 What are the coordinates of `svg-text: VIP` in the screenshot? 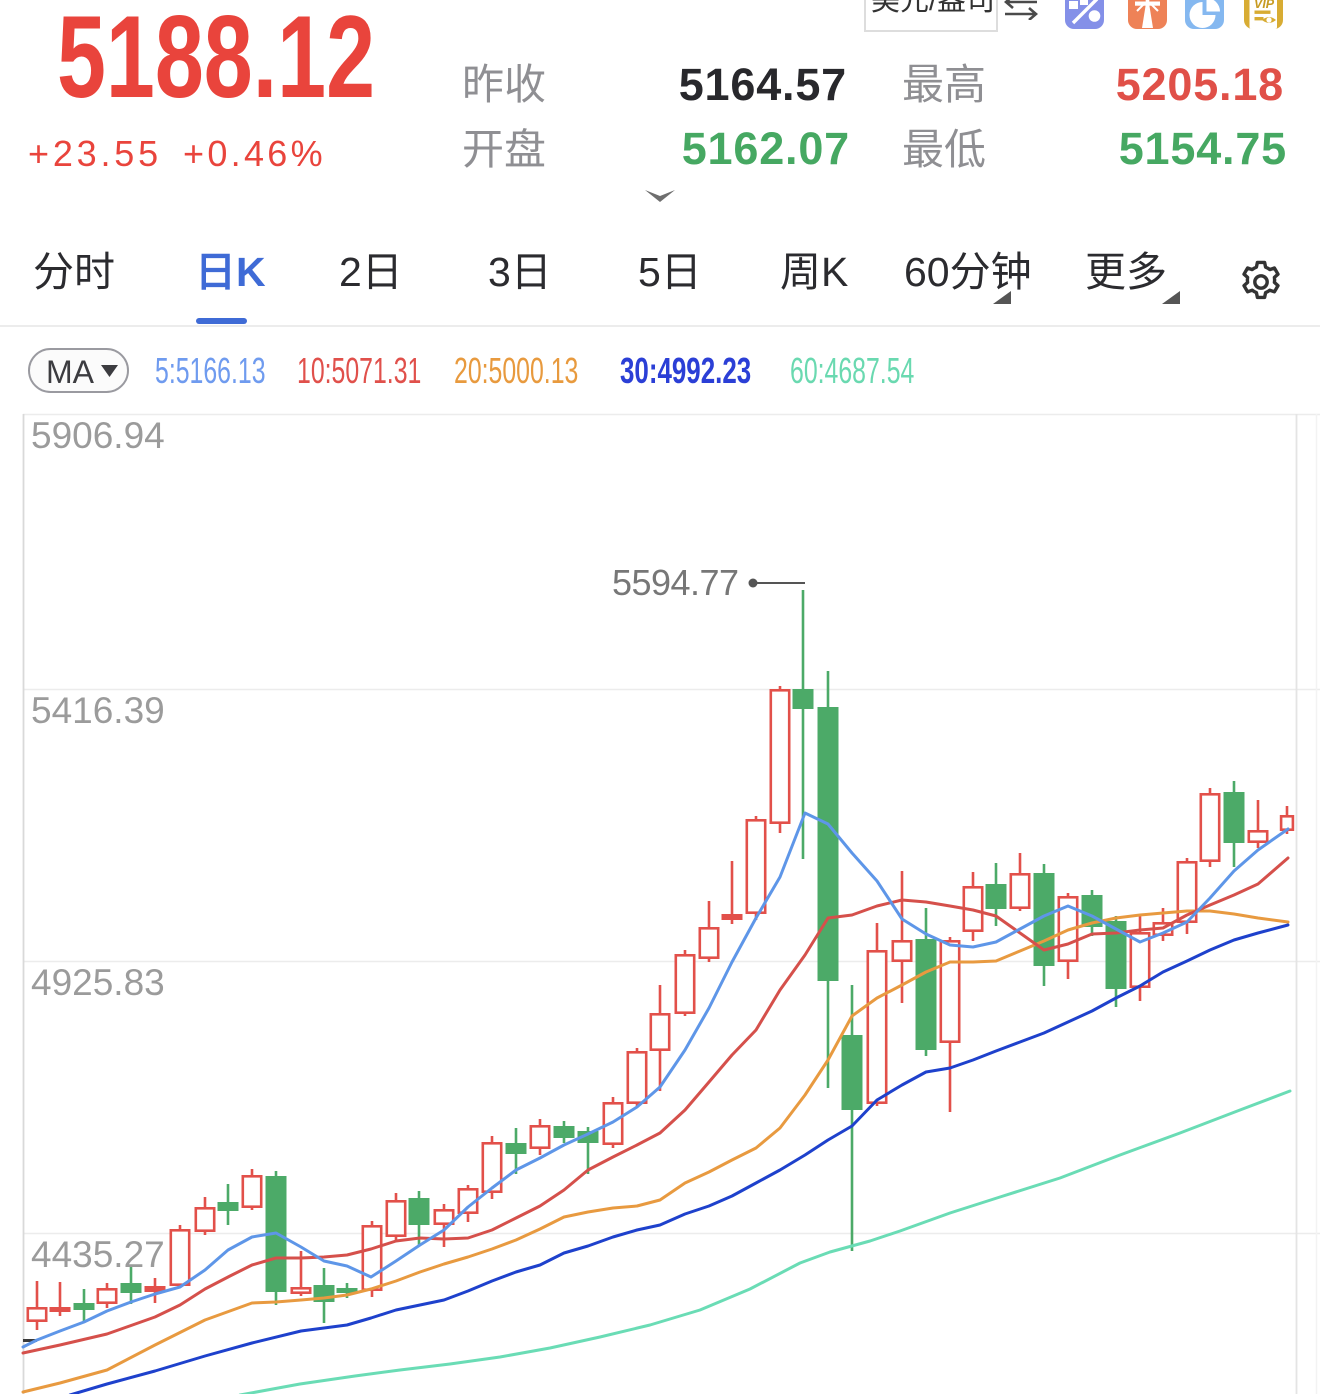 It's located at (1264, 5).